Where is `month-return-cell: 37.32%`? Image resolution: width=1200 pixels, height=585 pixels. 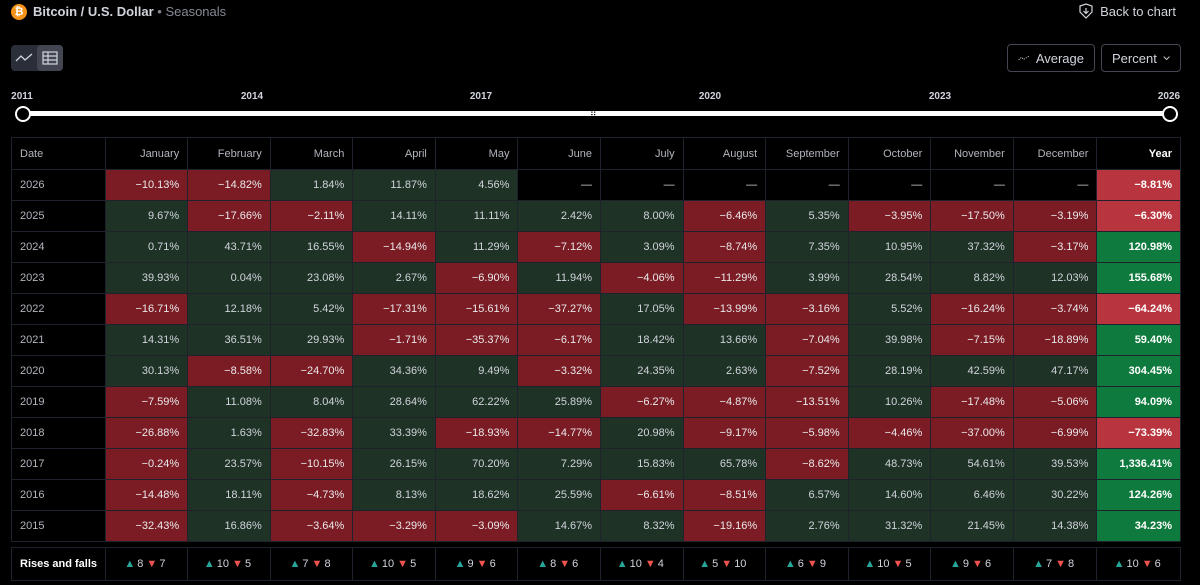
month-return-cell: 37.32% is located at coordinates (972, 247).